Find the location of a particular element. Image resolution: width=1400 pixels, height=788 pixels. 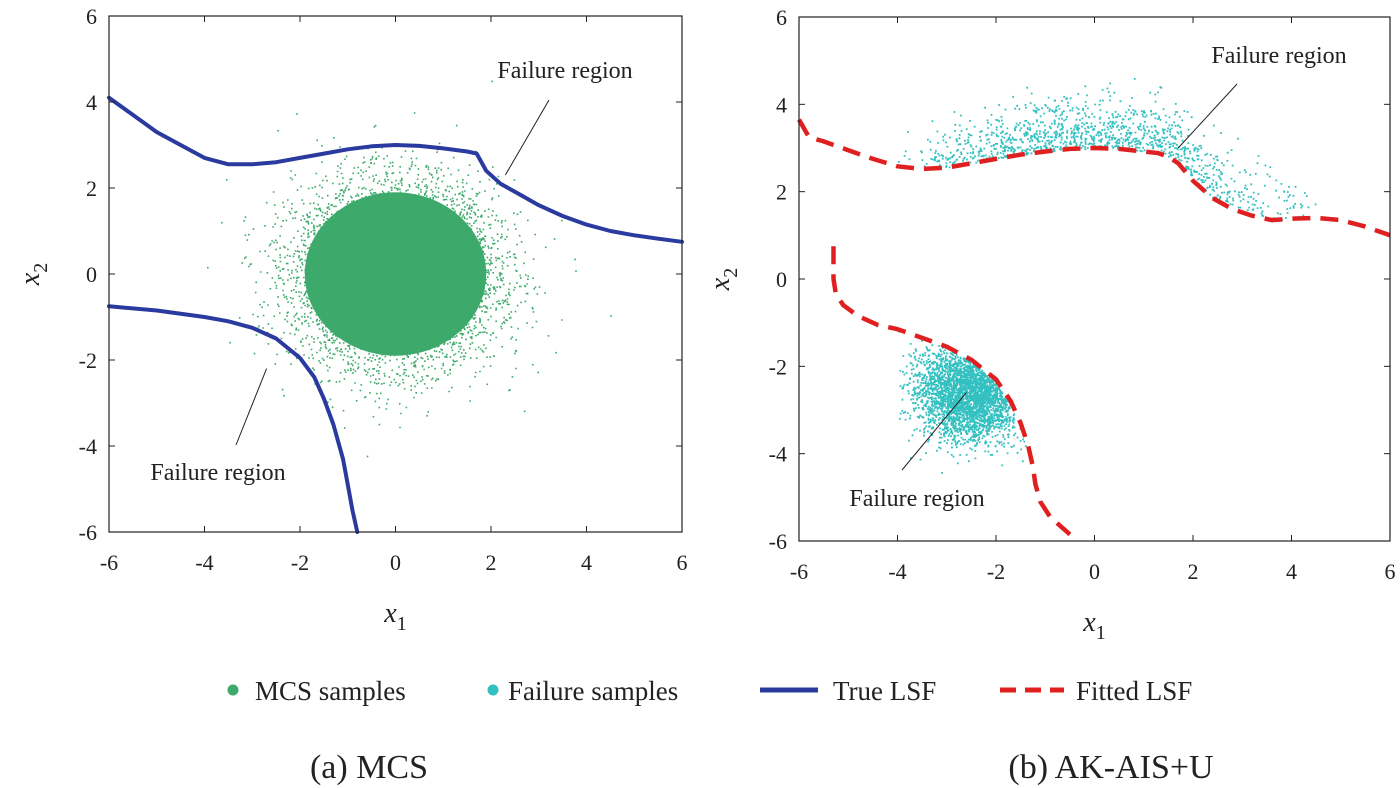

mcs-dense-core is located at coordinates (395, 274).